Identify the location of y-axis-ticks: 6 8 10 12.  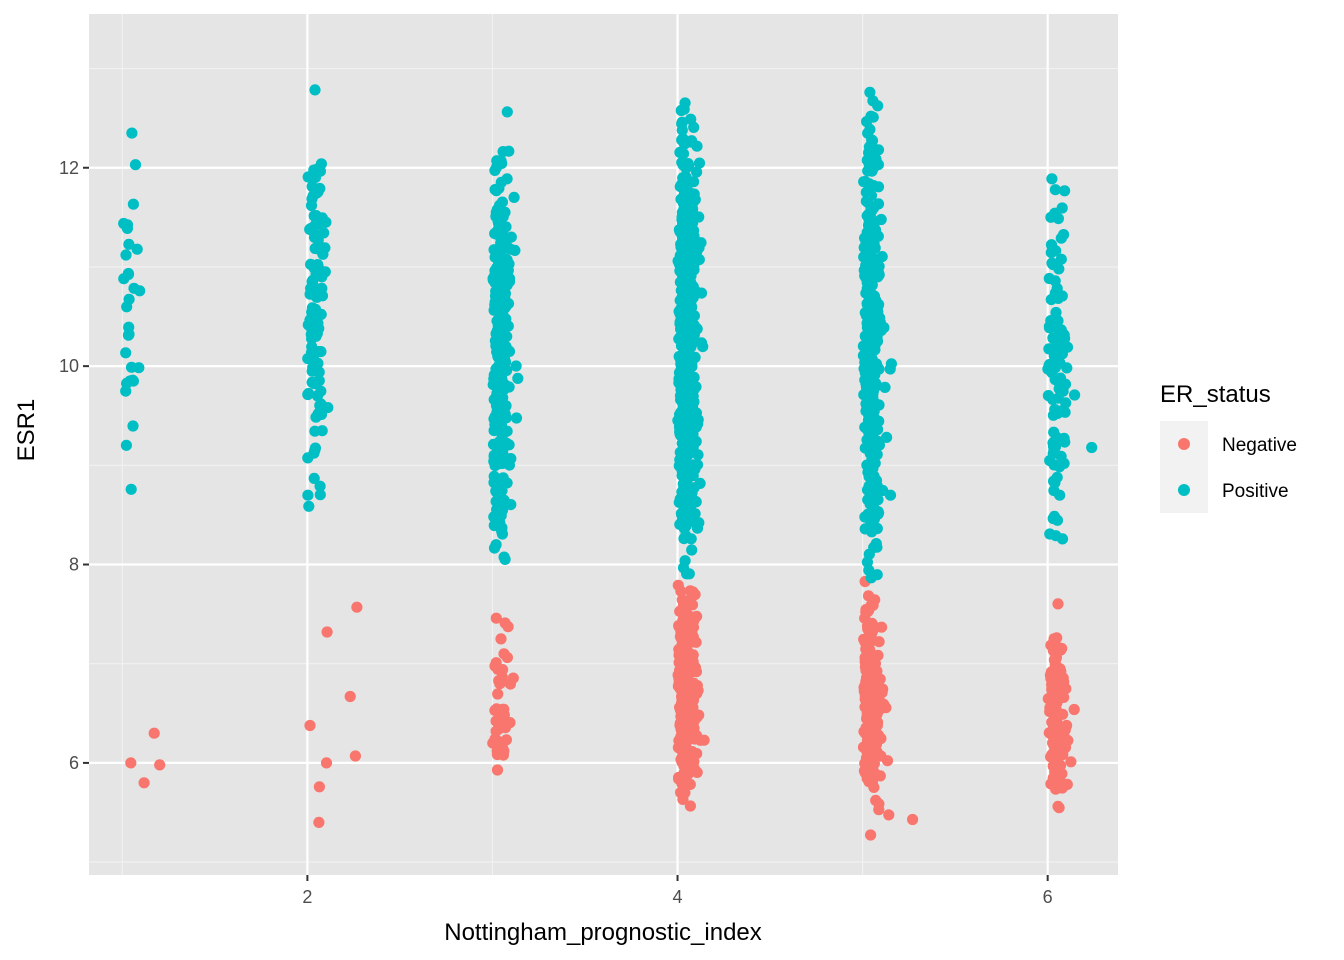
(74, 465).